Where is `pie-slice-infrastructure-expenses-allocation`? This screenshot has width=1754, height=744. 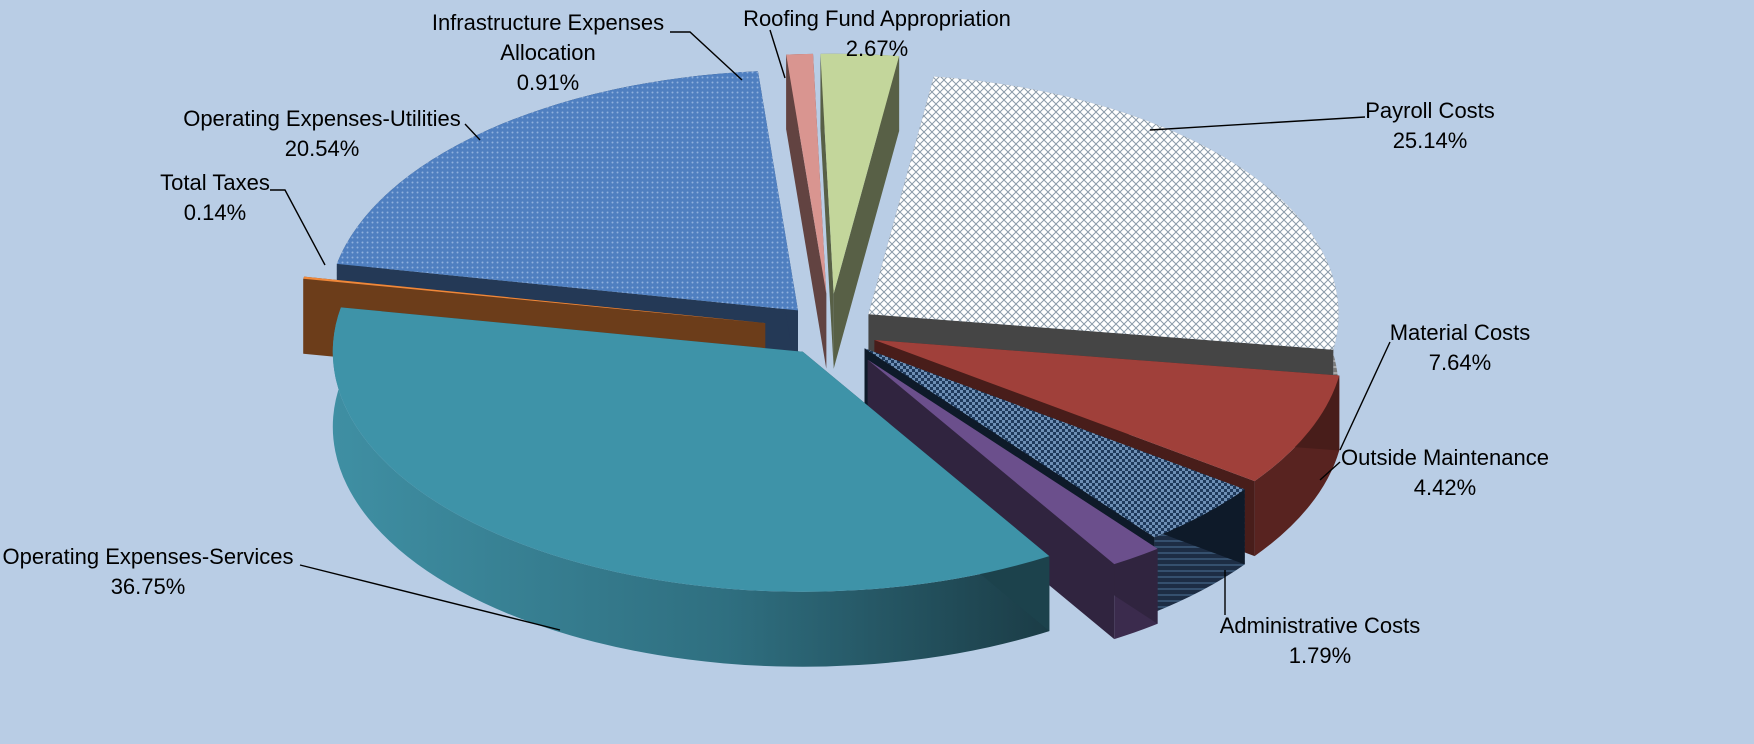
pie-slice-infrastructure-expenses-allocation is located at coordinates (806, 173).